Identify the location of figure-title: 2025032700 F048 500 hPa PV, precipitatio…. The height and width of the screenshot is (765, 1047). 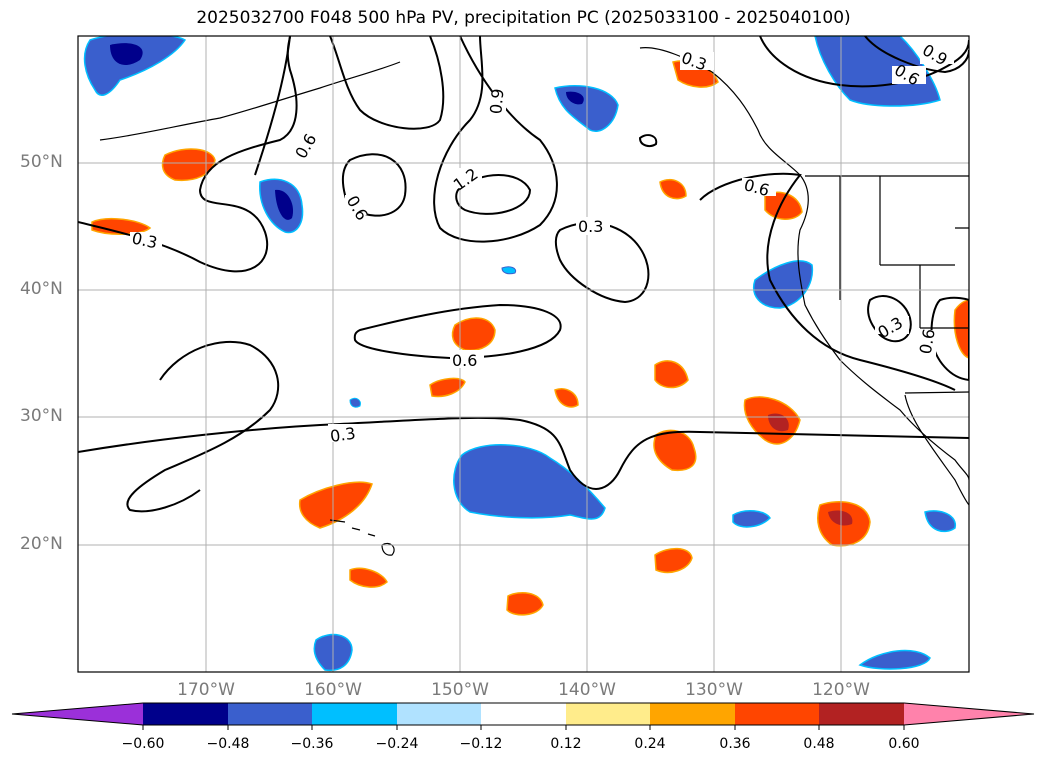
(523, 18).